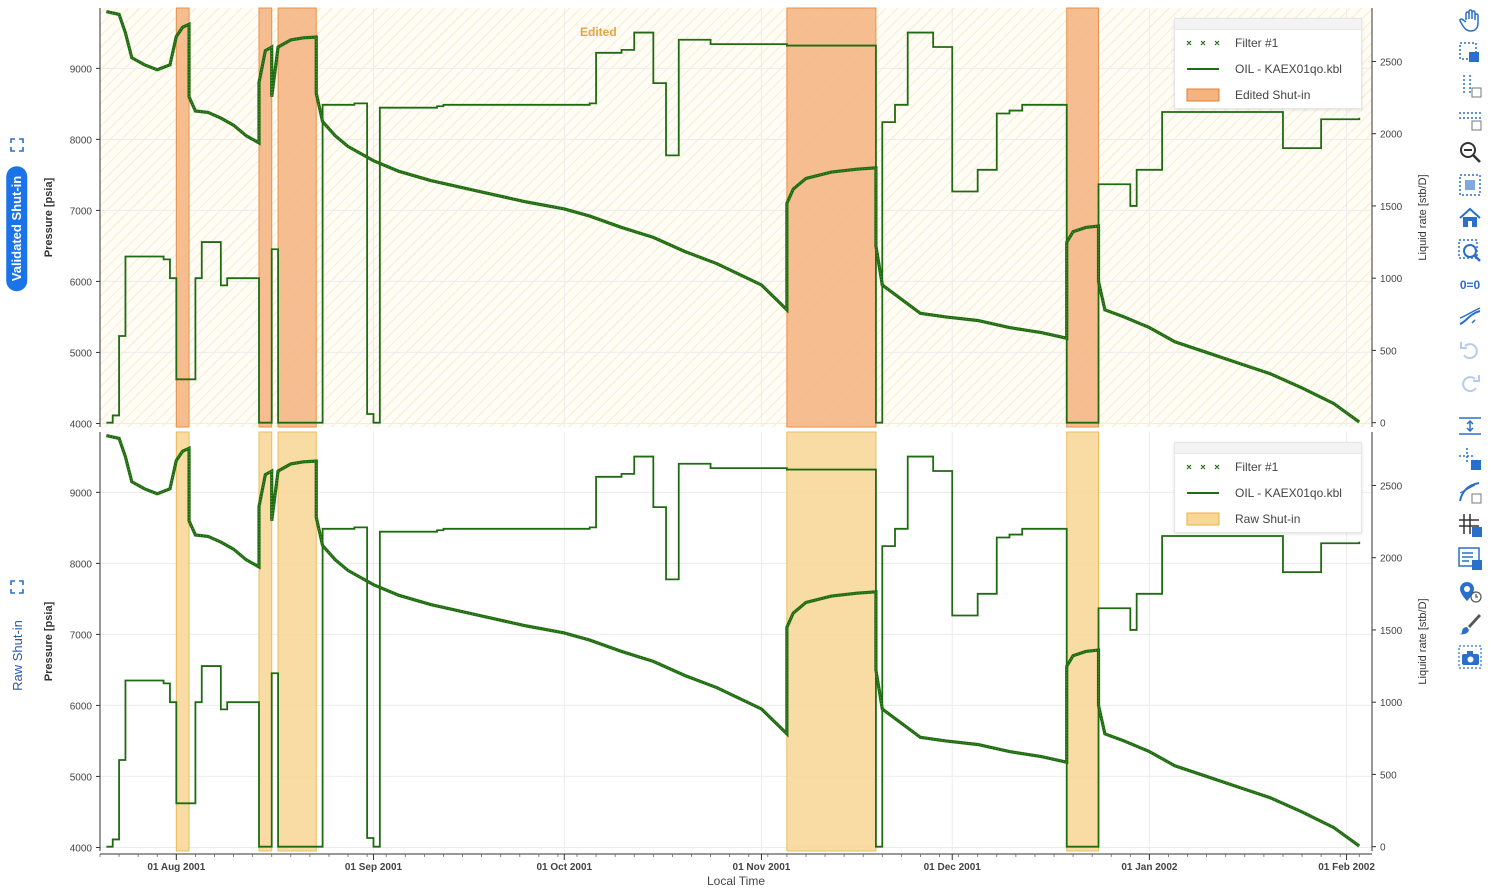 Image resolution: width=1496 pixels, height=894 pixels. Describe the element at coordinates (1470, 657) in the screenshot. I see `camera-icon` at that location.